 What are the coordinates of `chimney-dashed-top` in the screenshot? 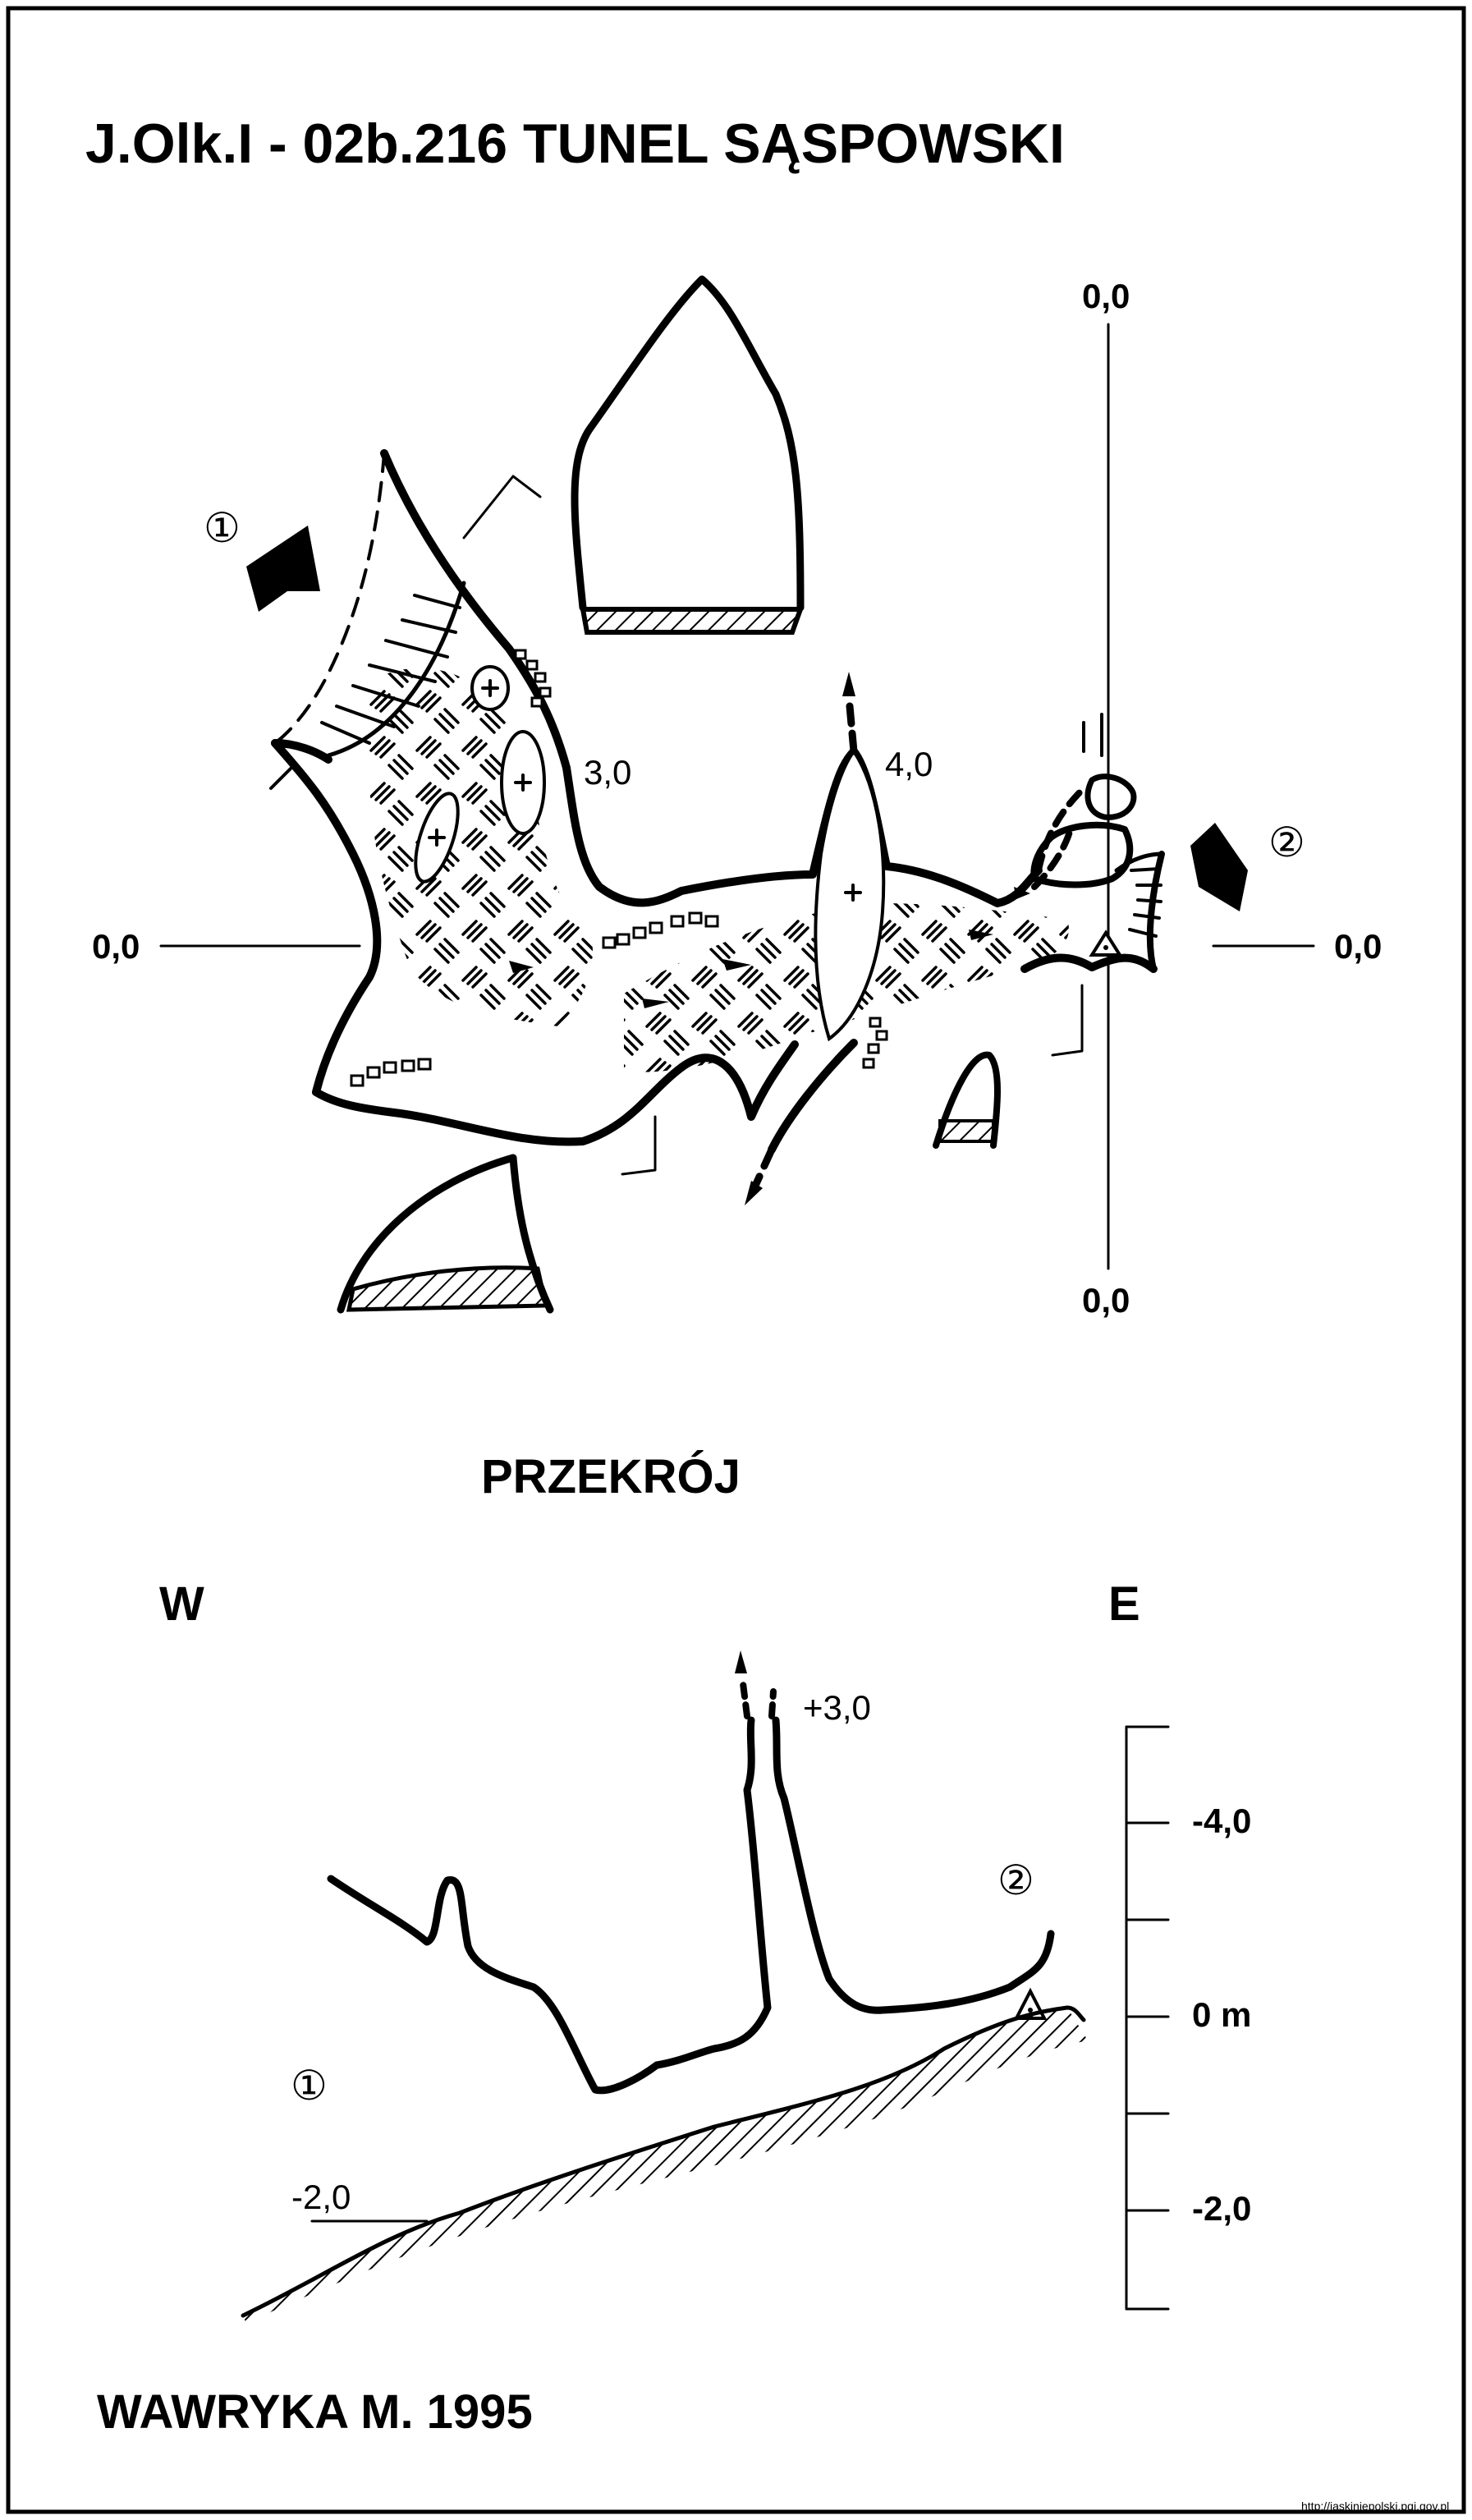 It's located at (759, 1700).